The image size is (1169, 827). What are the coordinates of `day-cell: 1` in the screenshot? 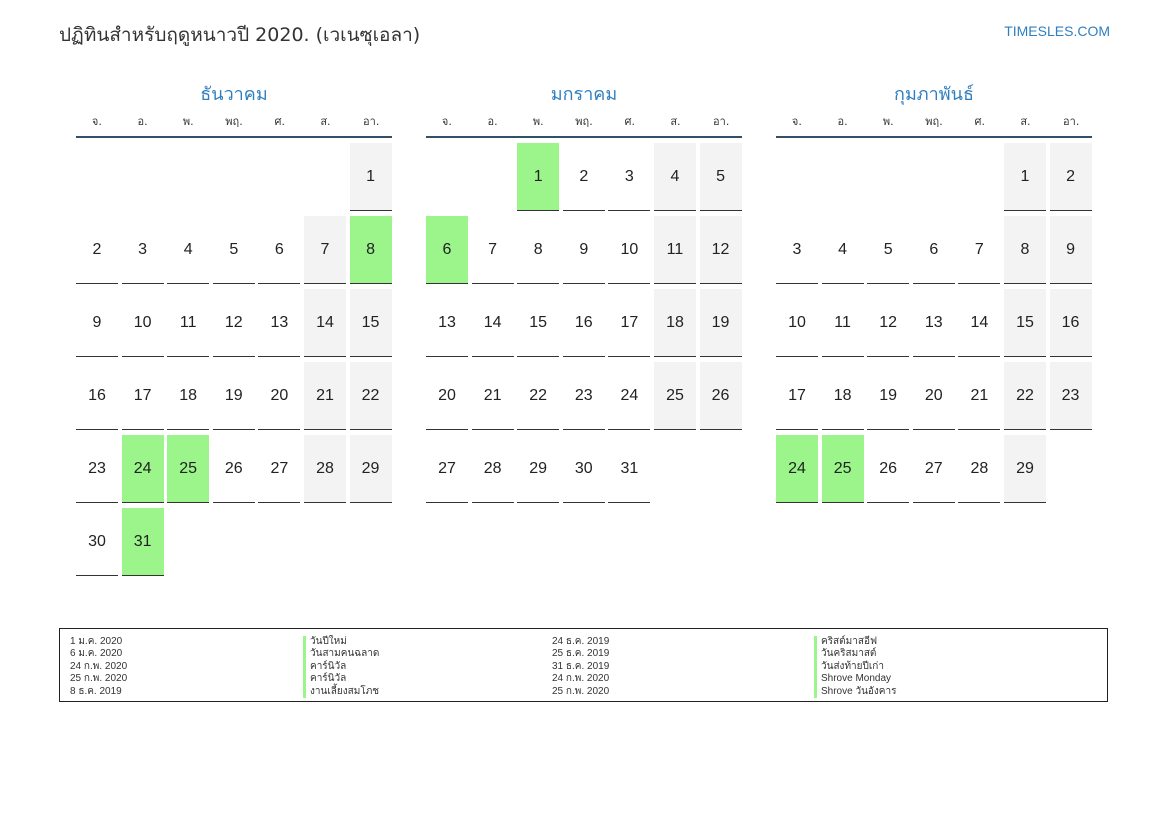 It's located at (370, 177).